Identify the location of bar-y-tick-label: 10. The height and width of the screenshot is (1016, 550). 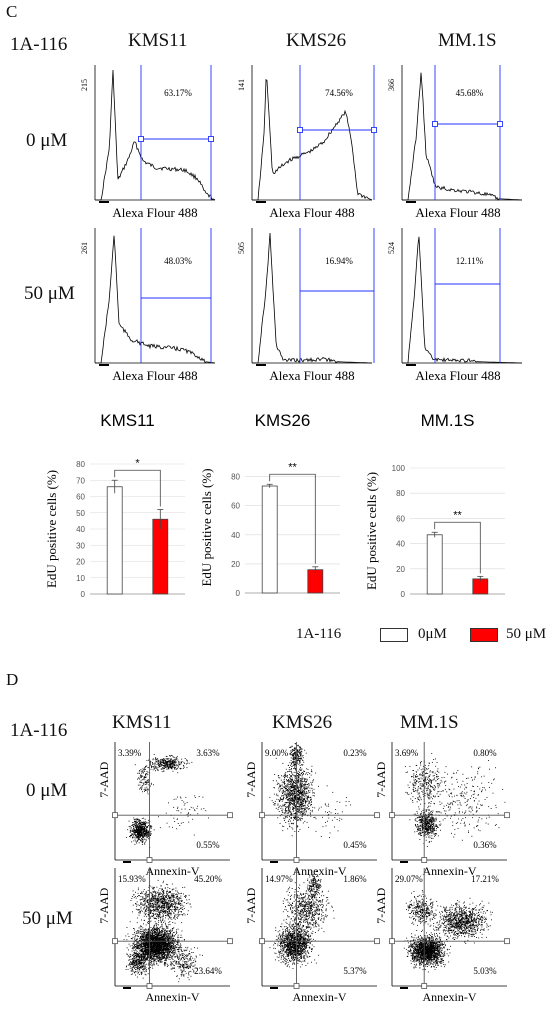
(80, 578).